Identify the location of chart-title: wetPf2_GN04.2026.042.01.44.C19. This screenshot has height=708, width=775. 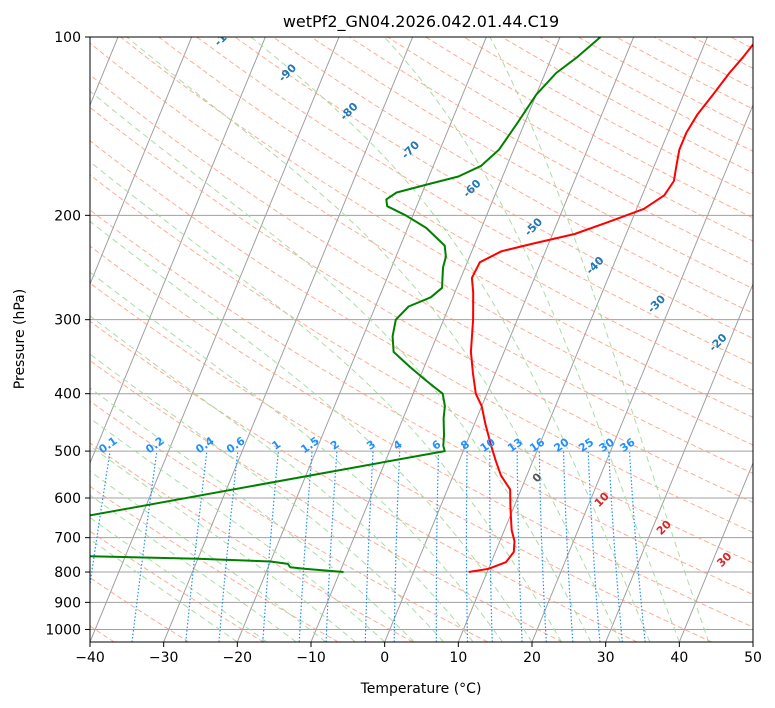
(421, 22).